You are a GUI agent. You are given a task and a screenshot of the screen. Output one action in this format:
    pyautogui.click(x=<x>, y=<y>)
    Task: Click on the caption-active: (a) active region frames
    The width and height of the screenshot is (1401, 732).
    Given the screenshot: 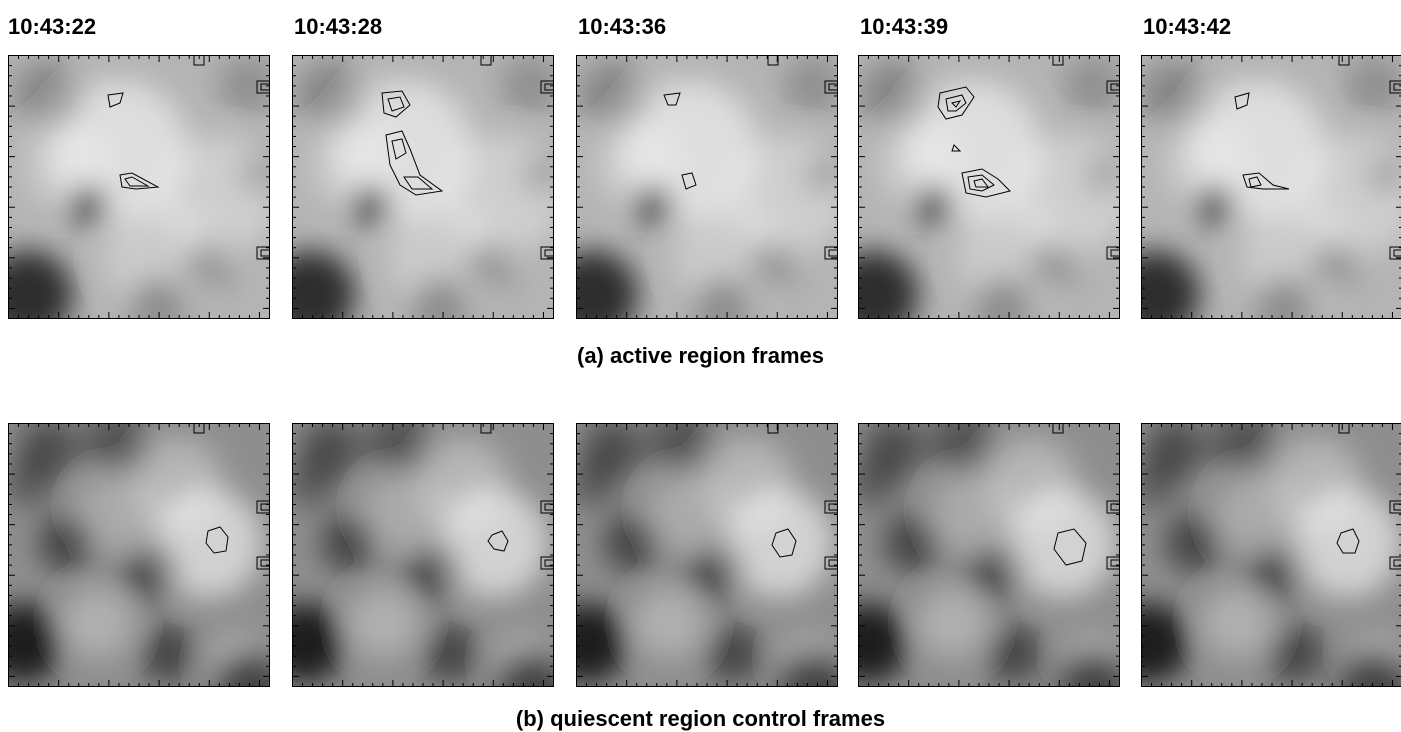 What is the action you would take?
    pyautogui.click(x=700, y=356)
    